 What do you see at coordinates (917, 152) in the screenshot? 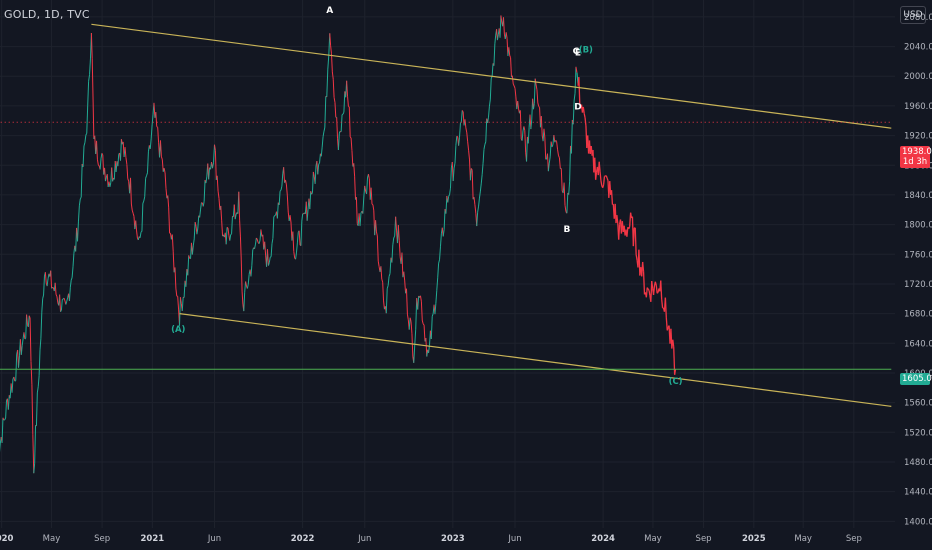
I see `current-price-value: 1938.03` at bounding box center [917, 152].